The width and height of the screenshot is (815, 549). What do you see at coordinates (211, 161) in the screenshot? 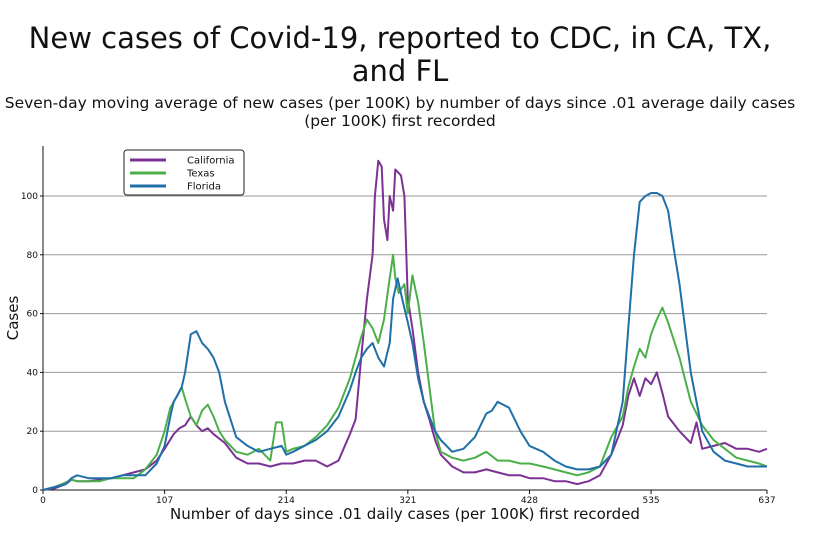
I see `legend-label-california: California` at bounding box center [211, 161].